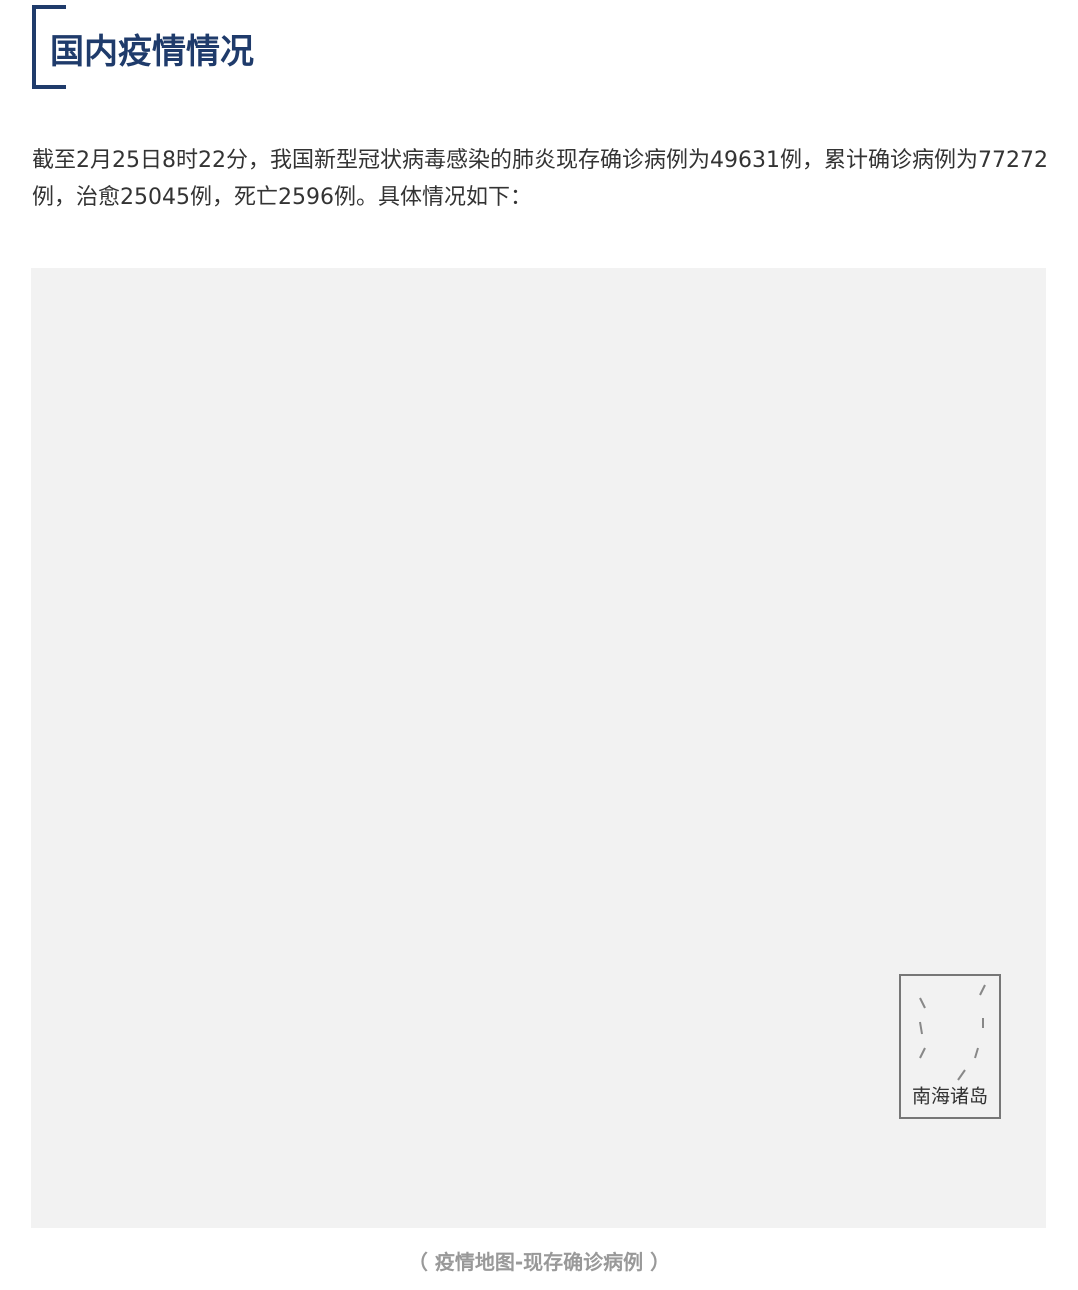 This screenshot has height=1290, width=1078. What do you see at coordinates (49, 47) in the screenshot?
I see `title-bracket` at bounding box center [49, 47].